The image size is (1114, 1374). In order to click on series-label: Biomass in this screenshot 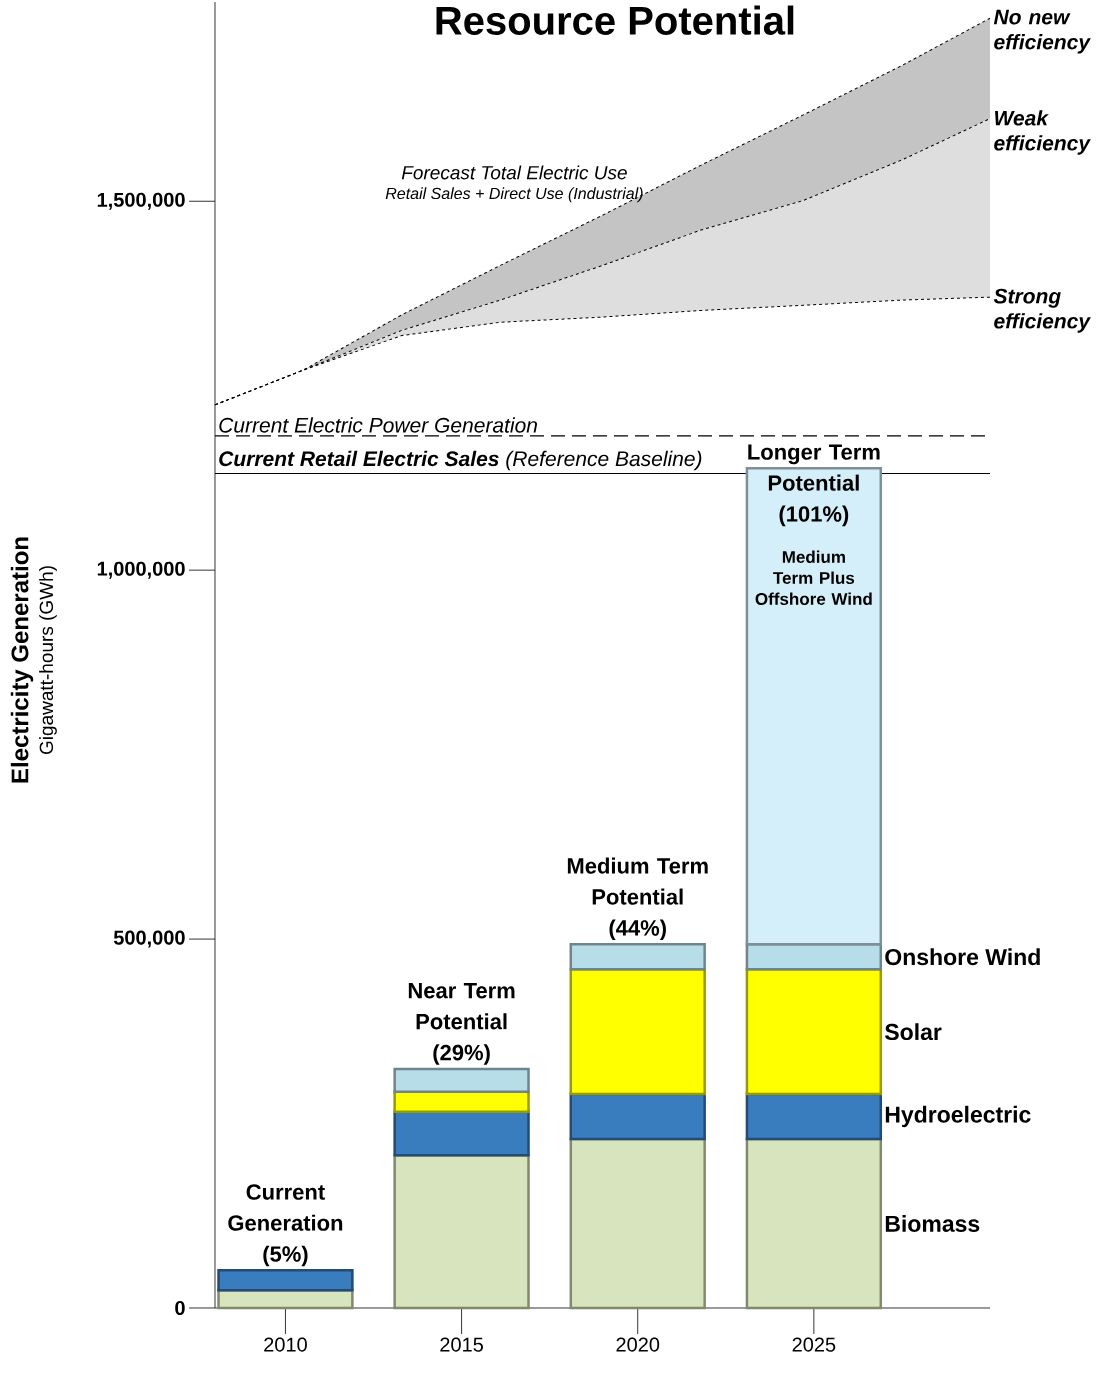, I will do `click(932, 1223)`.